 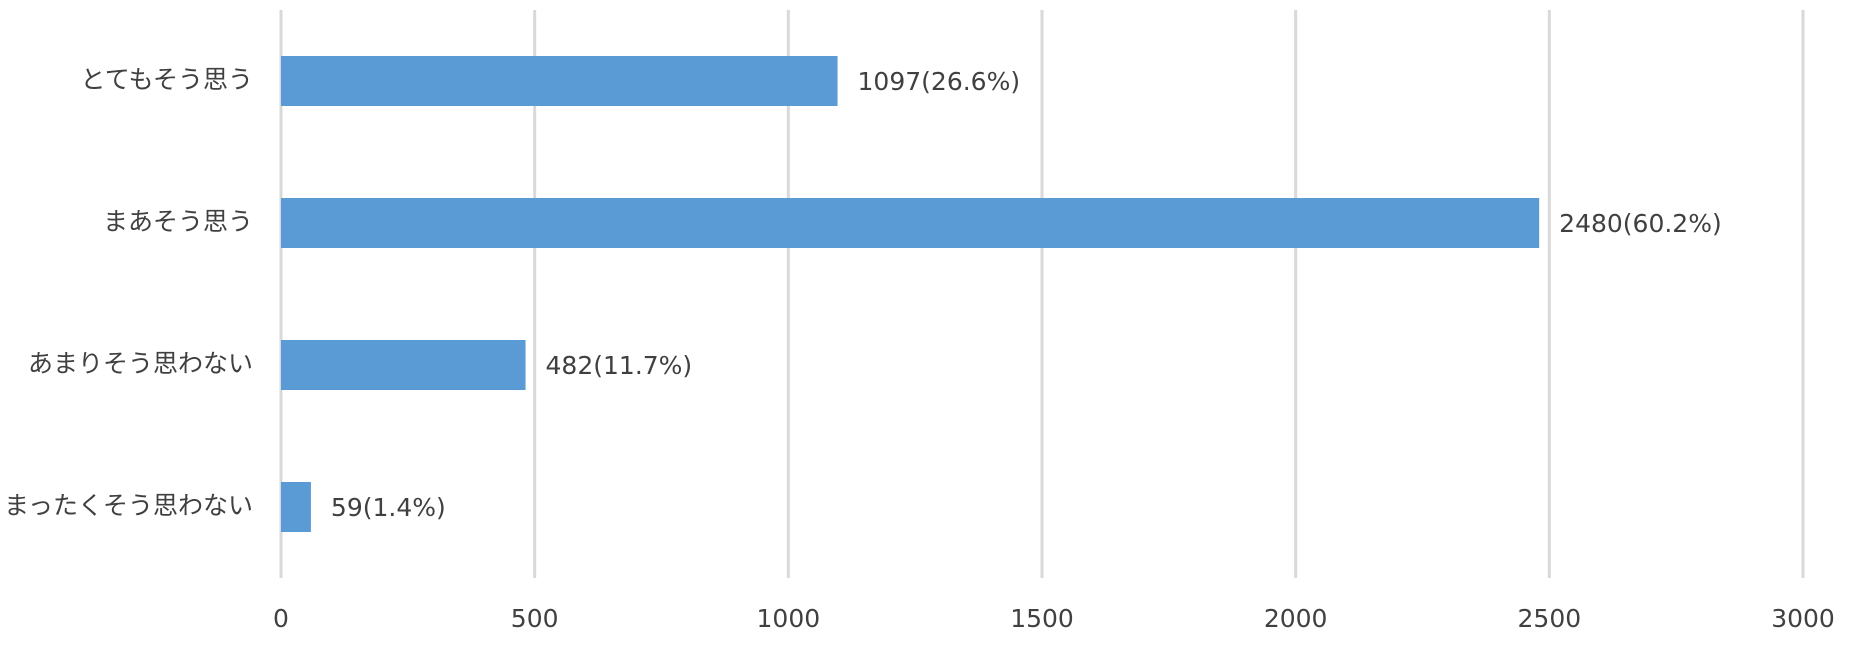 What do you see at coordinates (281, 618) in the screenshot?
I see `x-tick-label: 0` at bounding box center [281, 618].